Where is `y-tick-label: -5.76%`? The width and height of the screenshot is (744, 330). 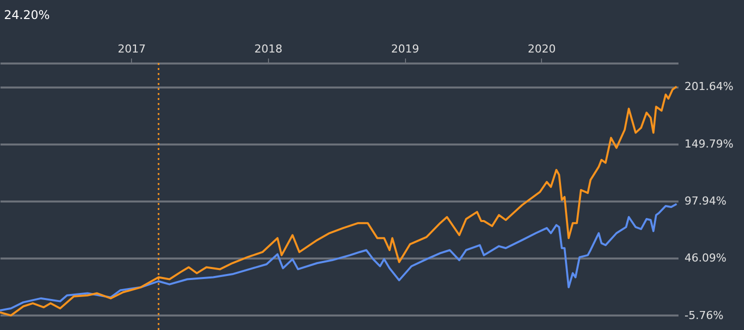 y-tick-label: -5.76% is located at coordinates (704, 315).